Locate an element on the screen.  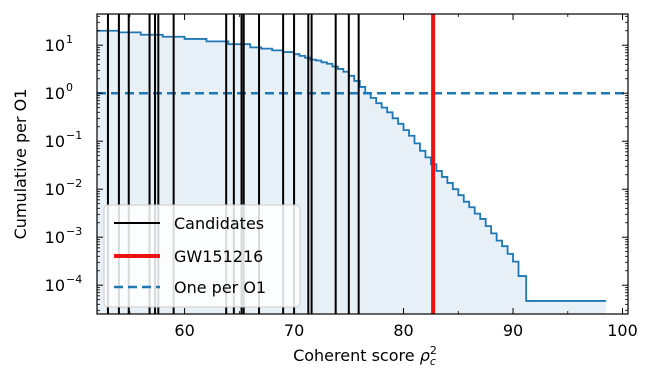
x-tick-label: 90 is located at coordinates (513, 330).